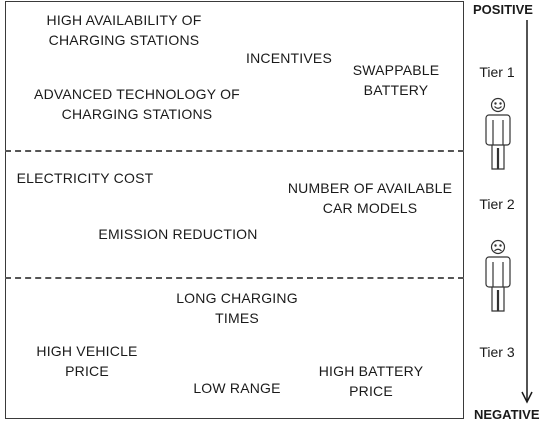 This screenshot has height=427, width=550. Describe the element at coordinates (497, 204) in the screenshot. I see `tier-2-label: Tier 2` at that location.